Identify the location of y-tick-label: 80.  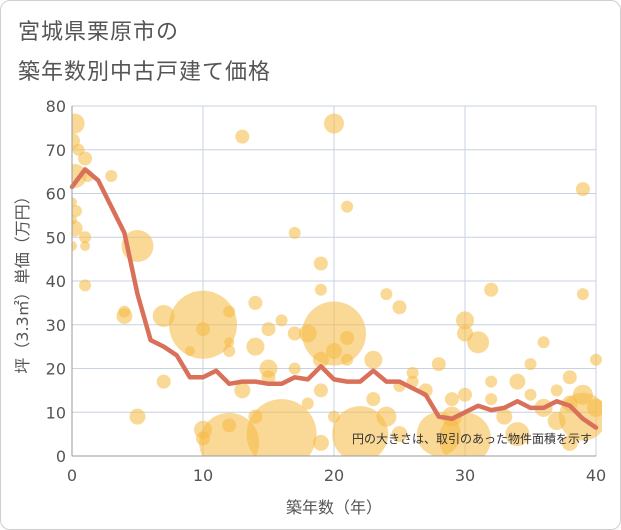
(56, 106).